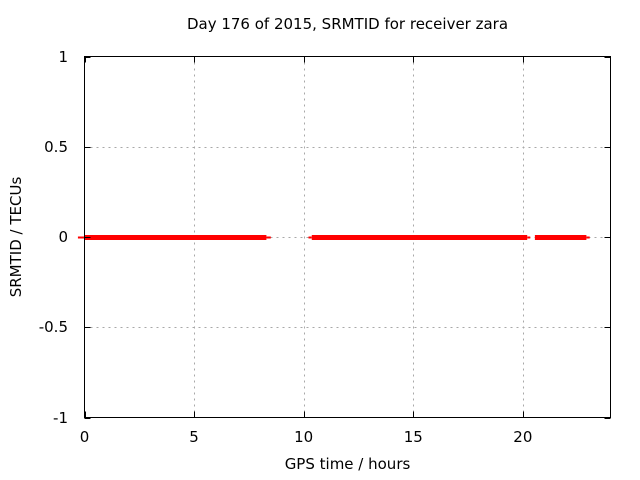  What do you see at coordinates (413, 437) in the screenshot?
I see `x-tick-label: 15` at bounding box center [413, 437].